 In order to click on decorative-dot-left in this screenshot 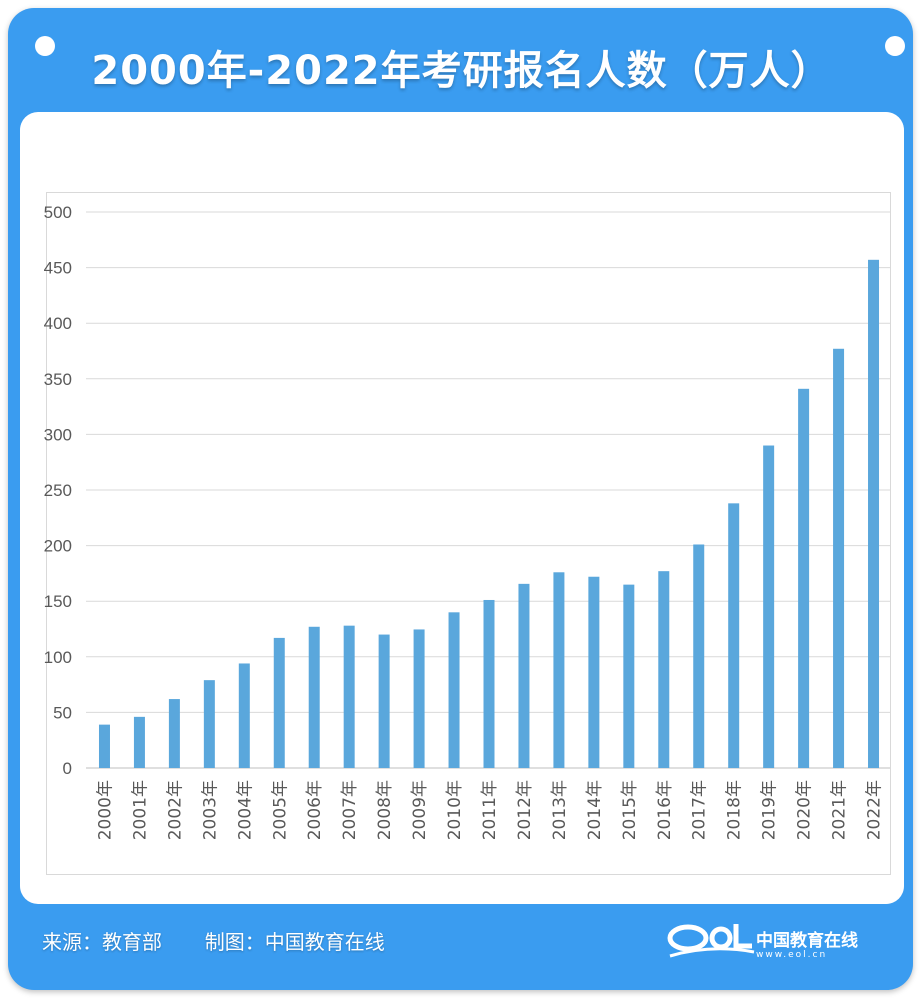, I will do `click(45, 46)`.